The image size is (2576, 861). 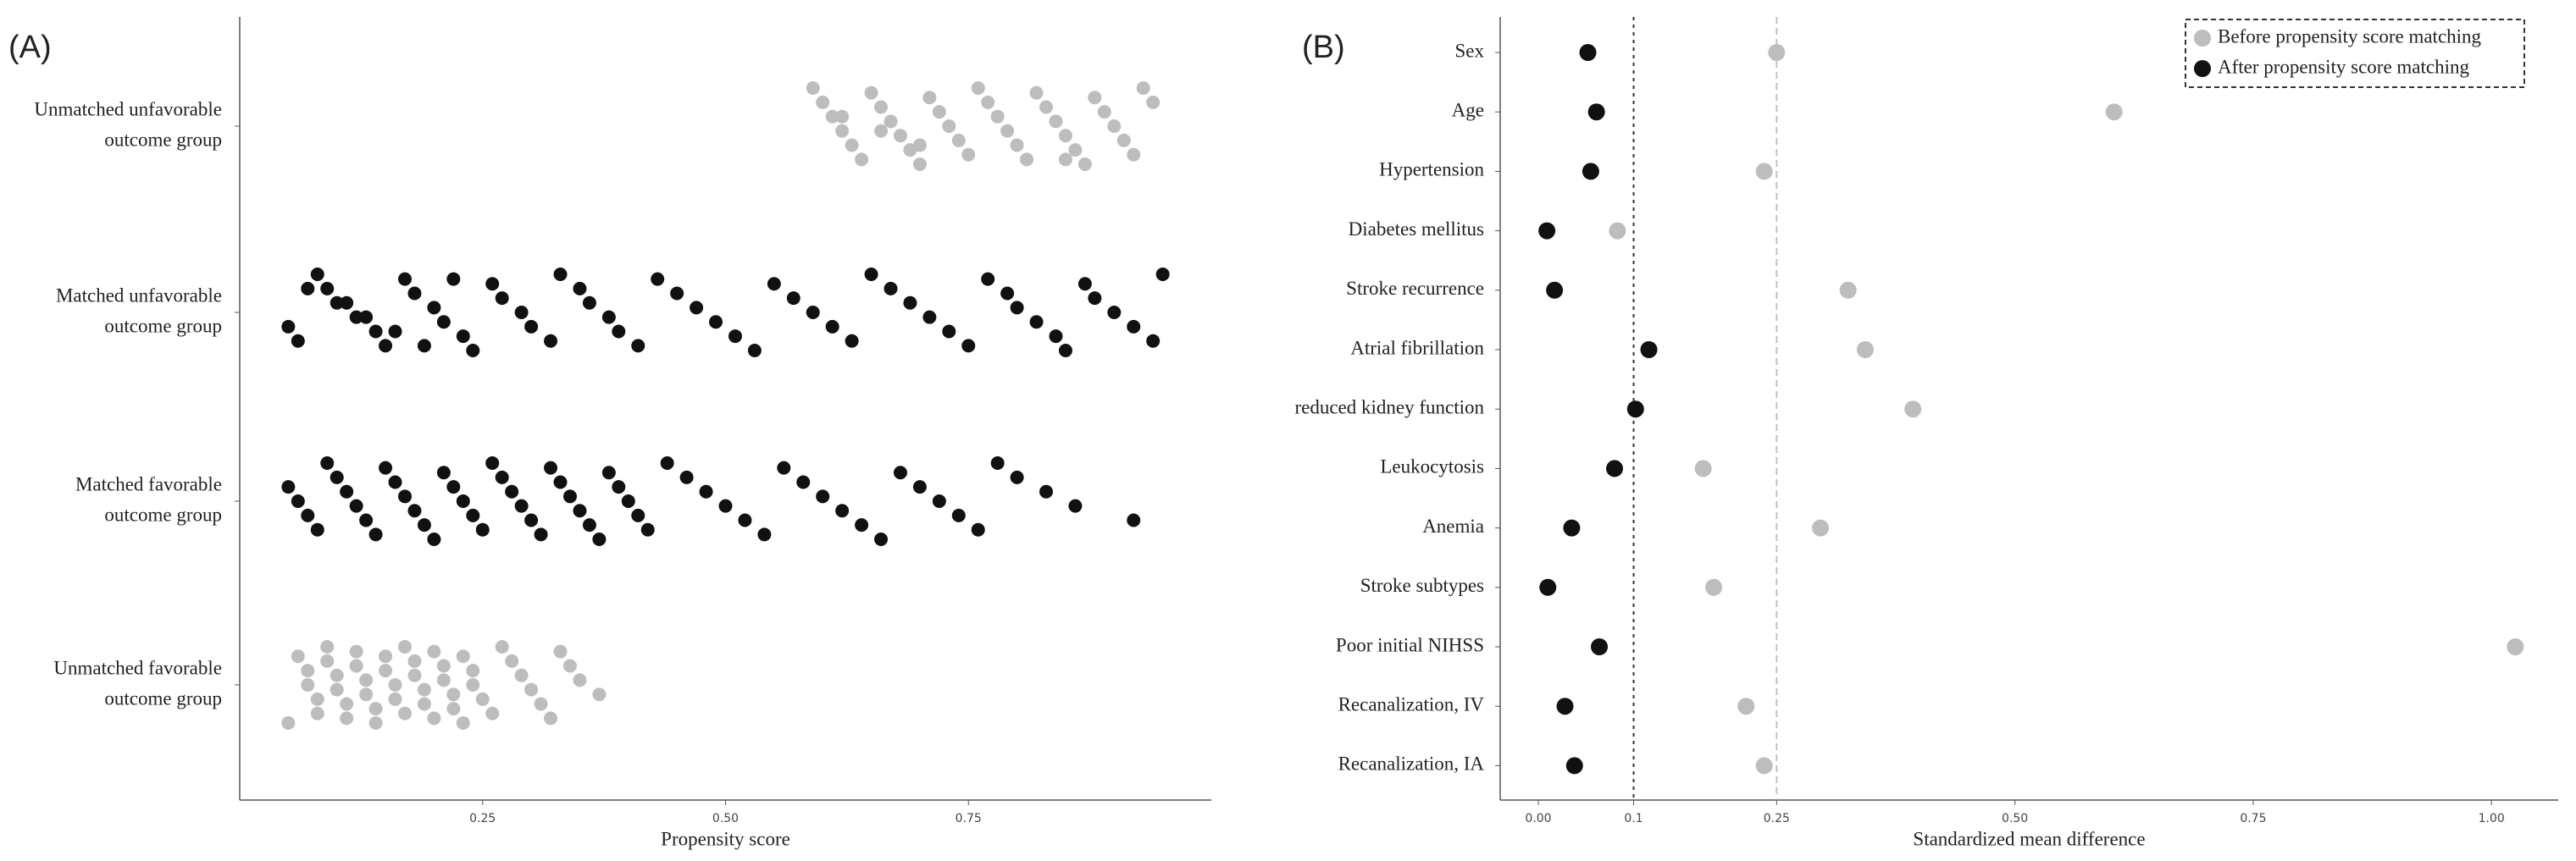 What do you see at coordinates (2350, 36) in the screenshot?
I see `legend-label: Before propensity score matching` at bounding box center [2350, 36].